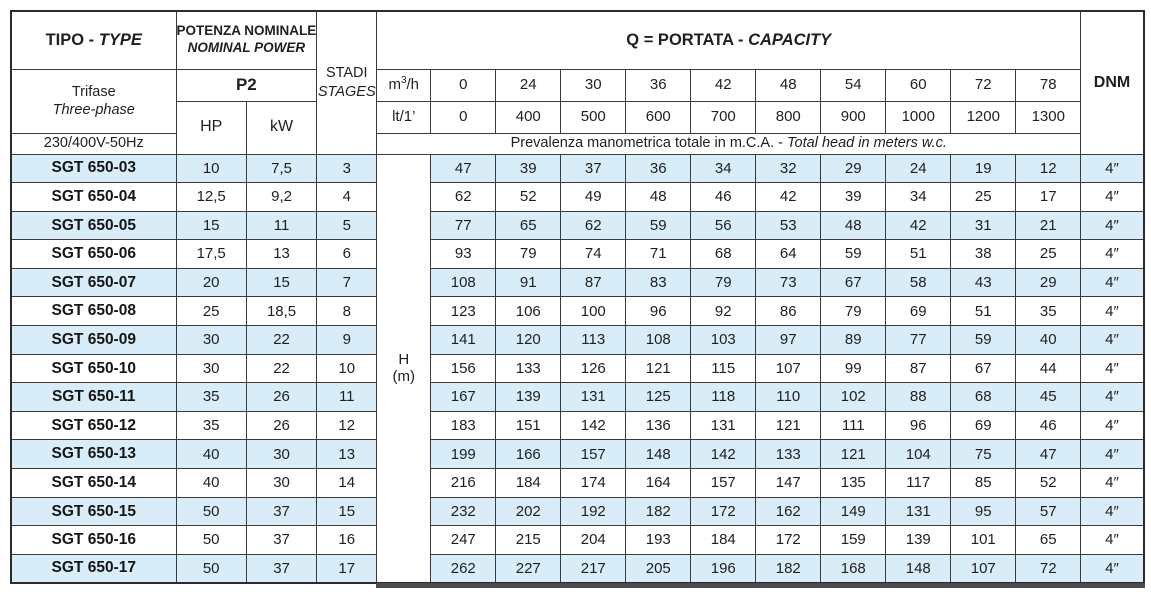  What do you see at coordinates (918, 454) in the screenshot?
I see `head-value: 104` at bounding box center [918, 454].